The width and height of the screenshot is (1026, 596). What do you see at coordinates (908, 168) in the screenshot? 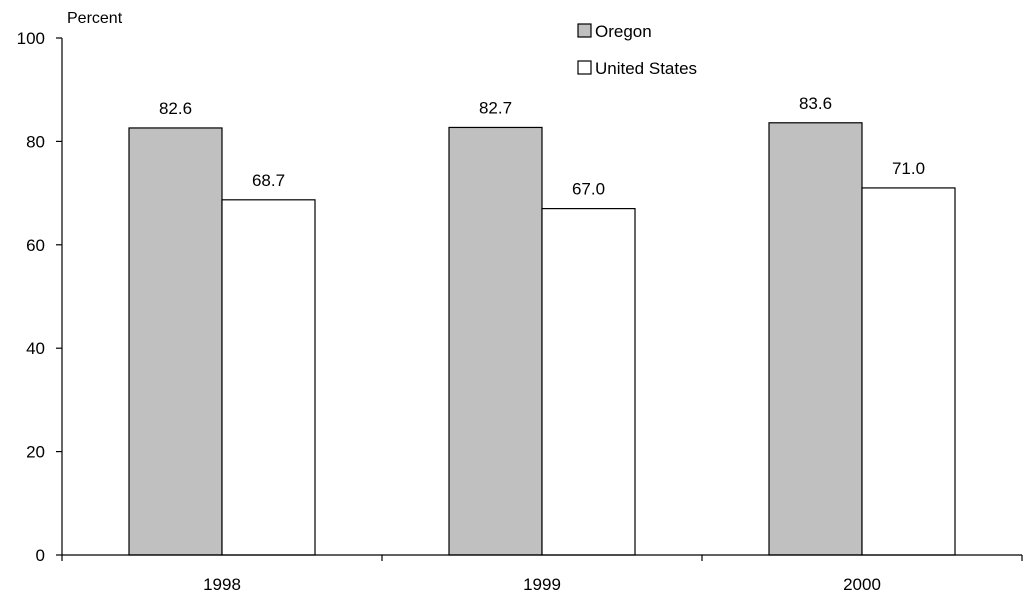
I see `value-label-united-states-2000: 71.0` at bounding box center [908, 168].